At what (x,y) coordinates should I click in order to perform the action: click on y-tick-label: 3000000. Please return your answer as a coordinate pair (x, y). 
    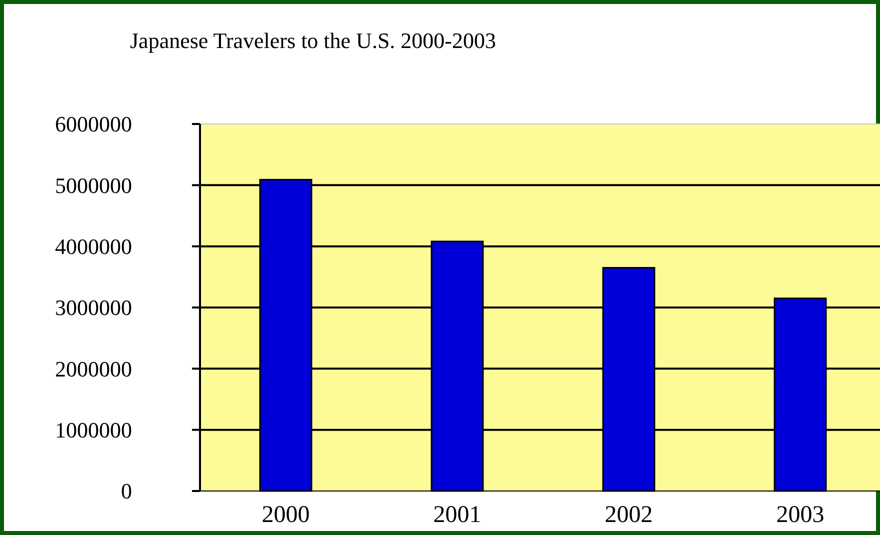
    Looking at the image, I should click on (93, 307).